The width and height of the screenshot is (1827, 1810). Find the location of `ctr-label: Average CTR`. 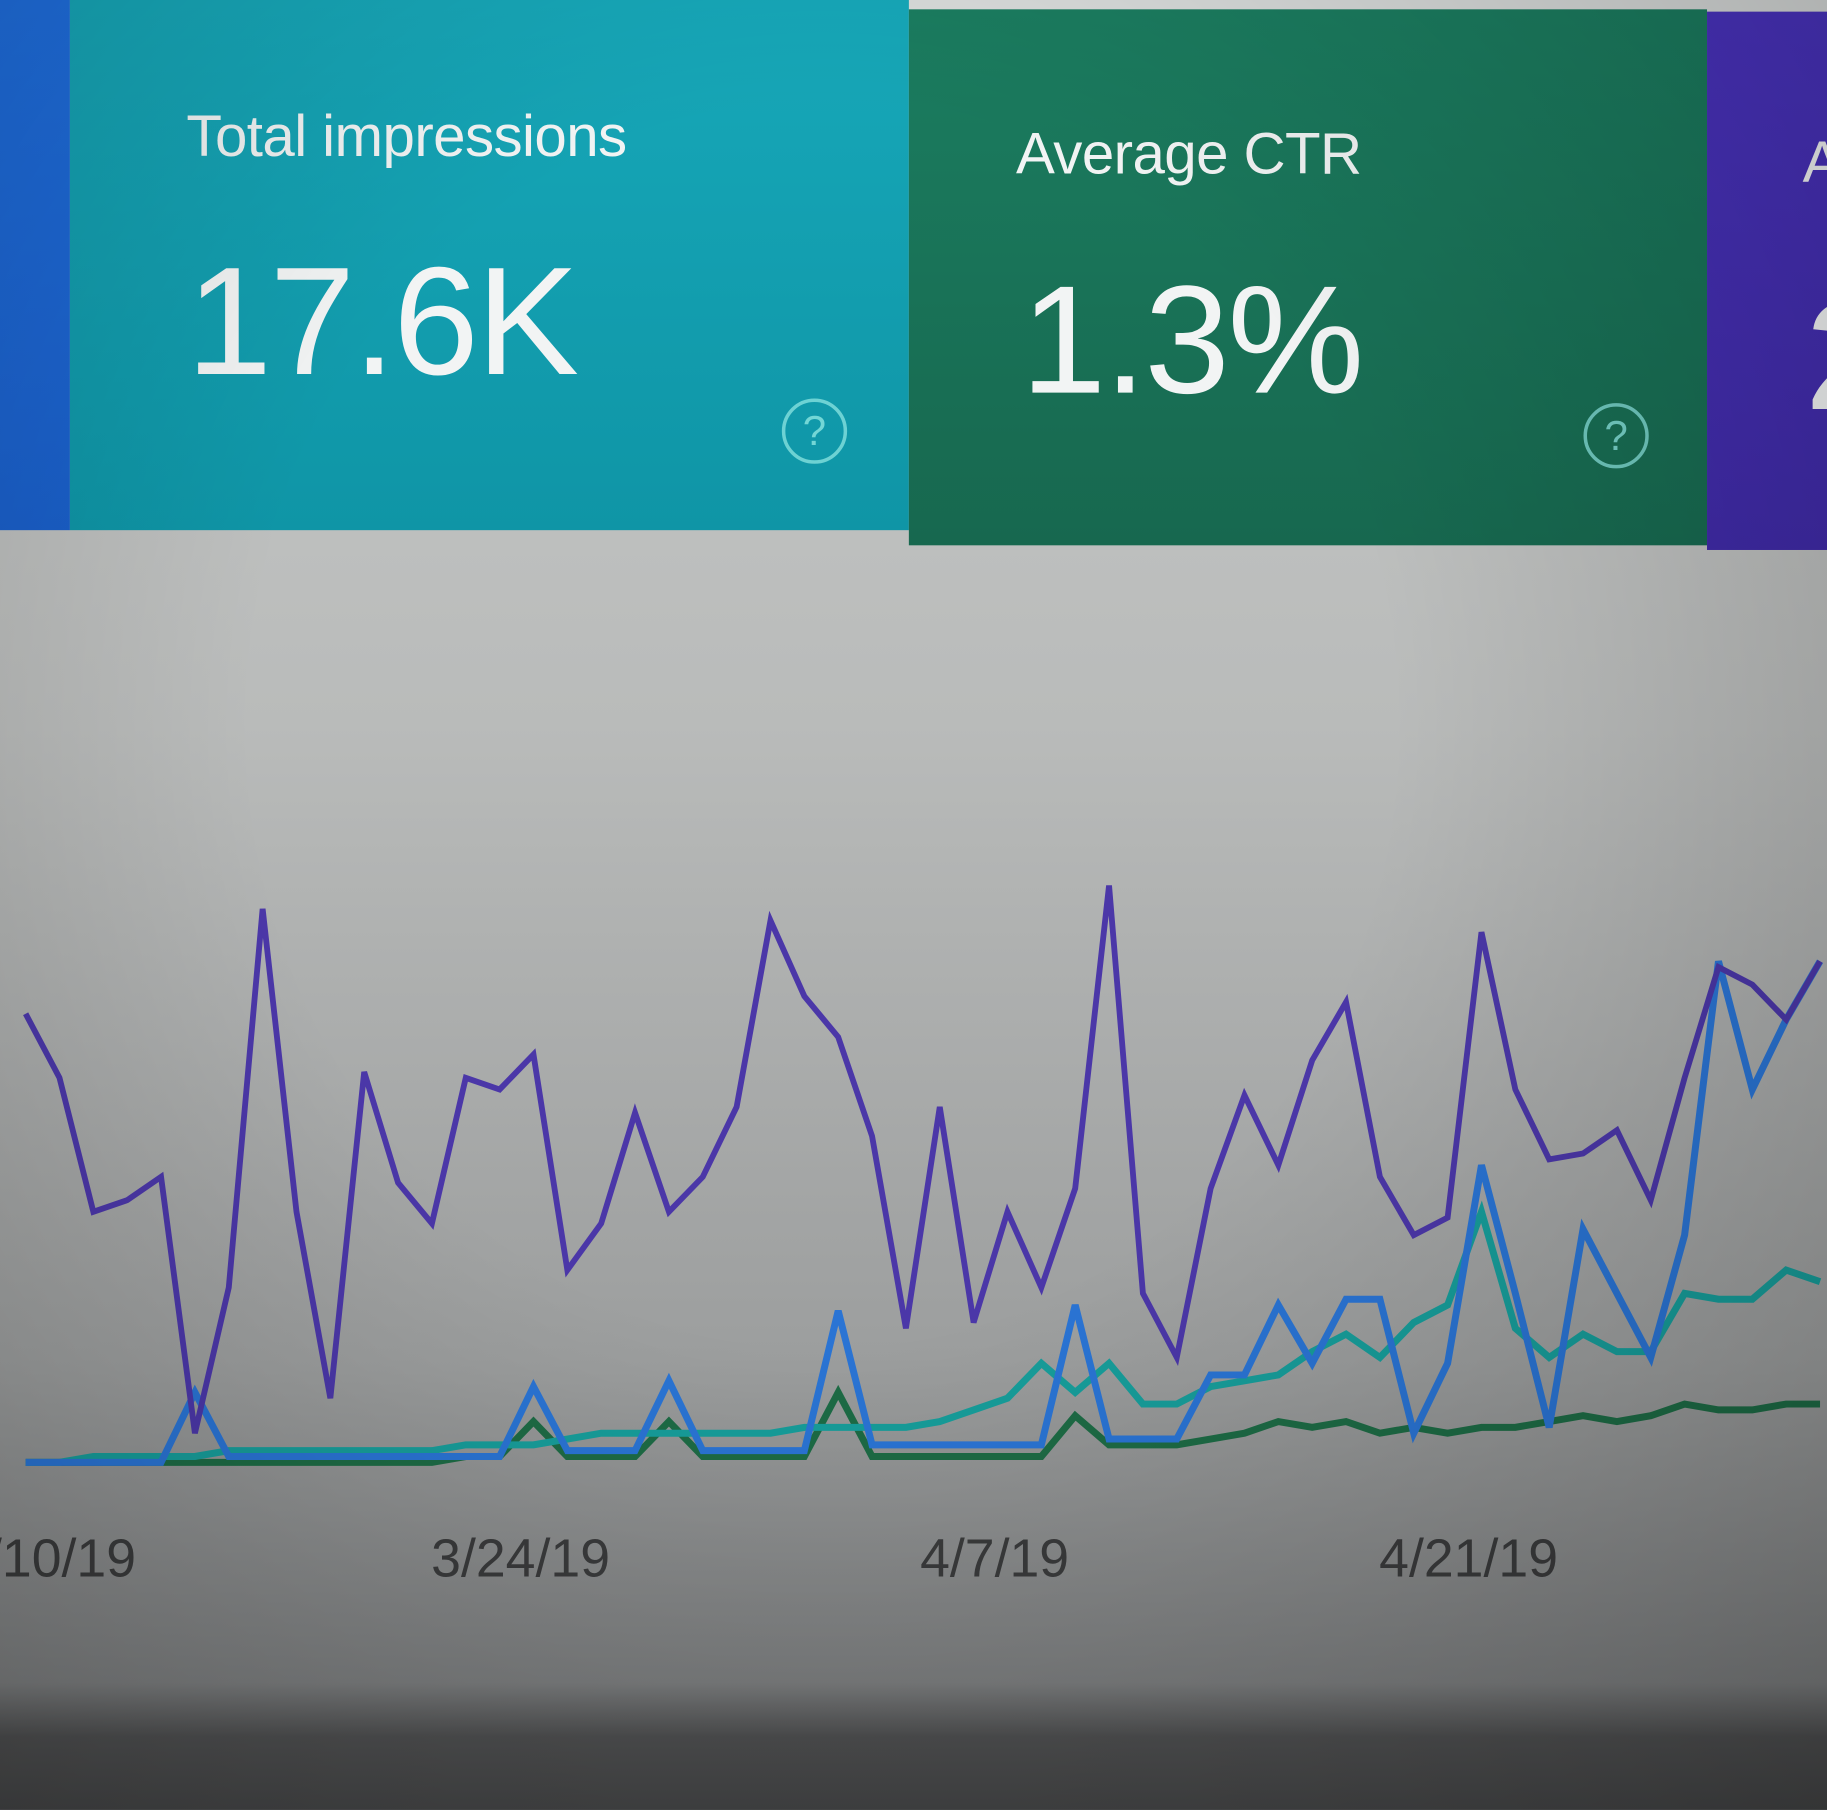

ctr-label: Average CTR is located at coordinates (1189, 154).